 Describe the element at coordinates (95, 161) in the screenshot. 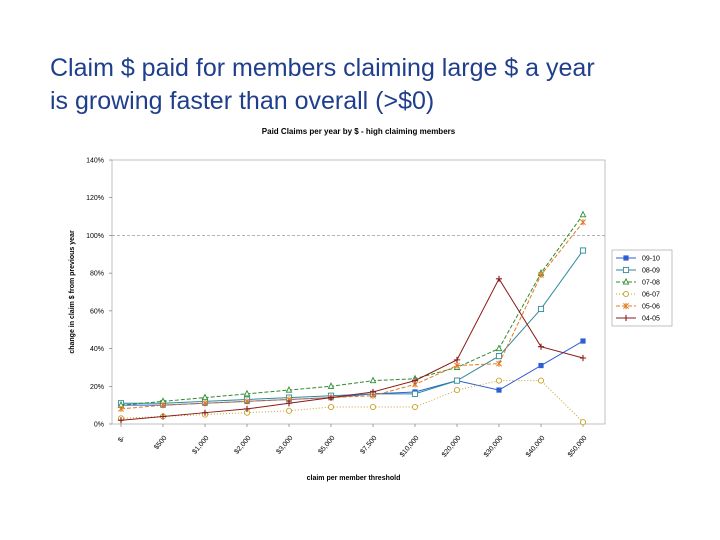

I see `y-tick-label: 140%` at that location.